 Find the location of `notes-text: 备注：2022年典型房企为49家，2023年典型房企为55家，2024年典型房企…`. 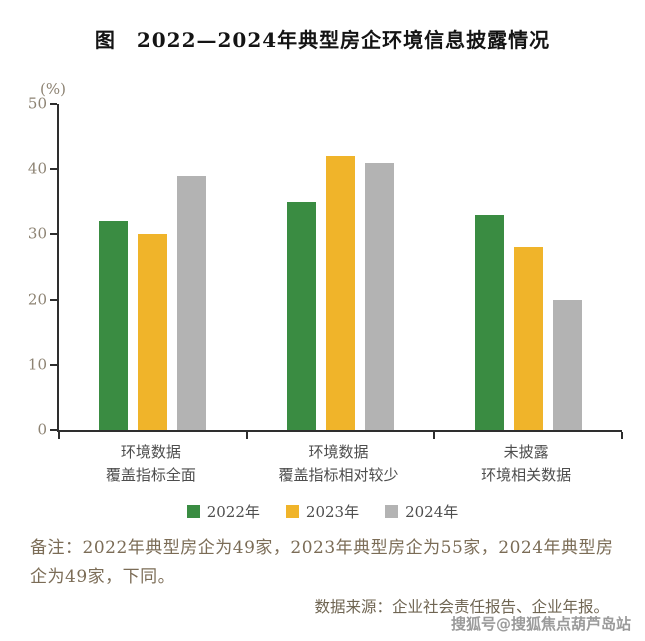

notes-text: 备注：2022年典型房企为49家，2023年典型房企为55家，2024年典型房企… is located at coordinates (322, 562).